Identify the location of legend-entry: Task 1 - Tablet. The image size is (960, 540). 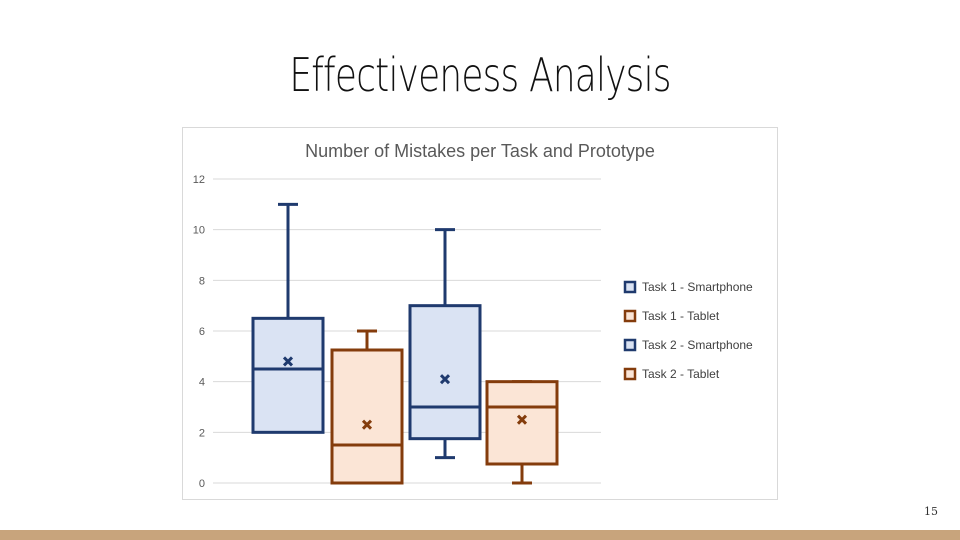
(671, 316).